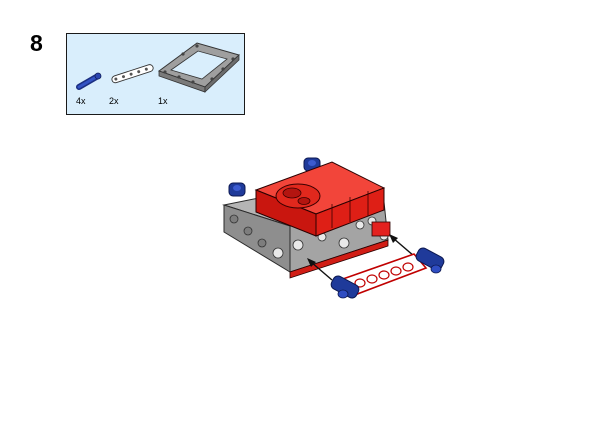  What do you see at coordinates (132, 74) in the screenshot?
I see `white-beam-part-icon` at bounding box center [132, 74].